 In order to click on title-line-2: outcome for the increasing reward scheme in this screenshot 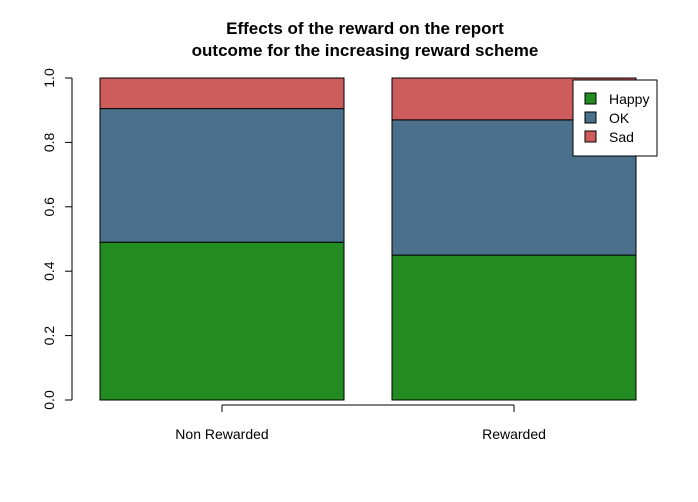, I will do `click(365, 50)`.